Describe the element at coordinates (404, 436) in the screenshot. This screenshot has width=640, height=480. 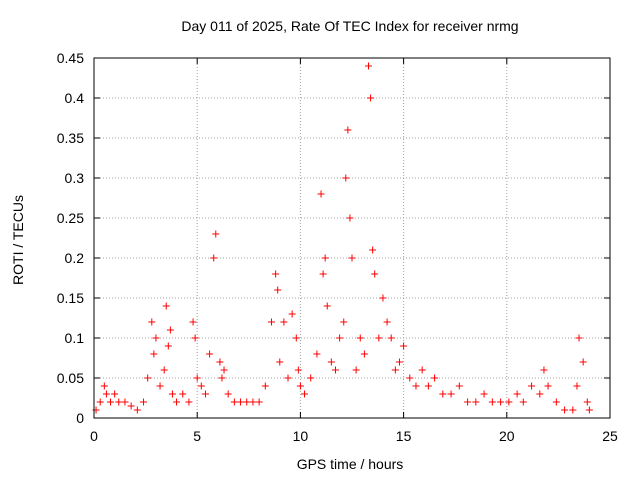
I see `x-tick-label: 15` at that location.